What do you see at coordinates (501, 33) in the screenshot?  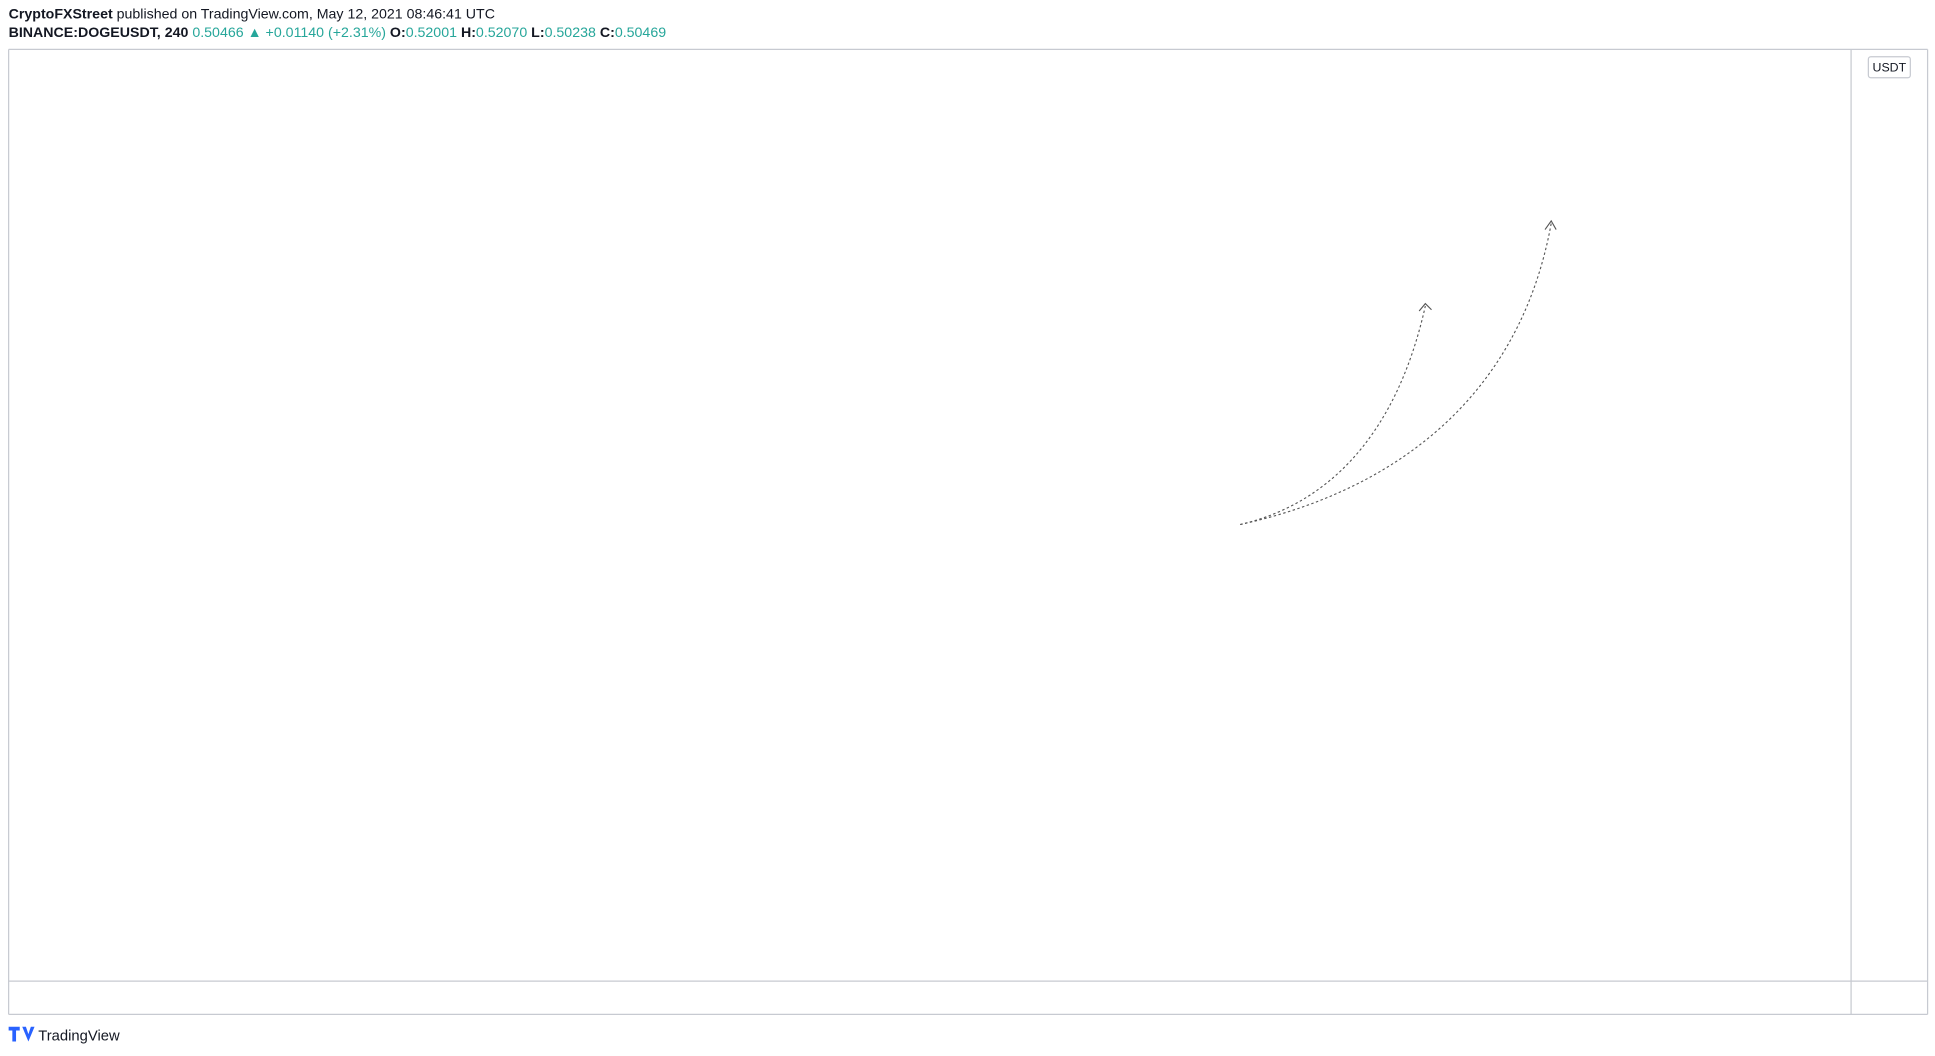 I see `h: 0.52070` at bounding box center [501, 33].